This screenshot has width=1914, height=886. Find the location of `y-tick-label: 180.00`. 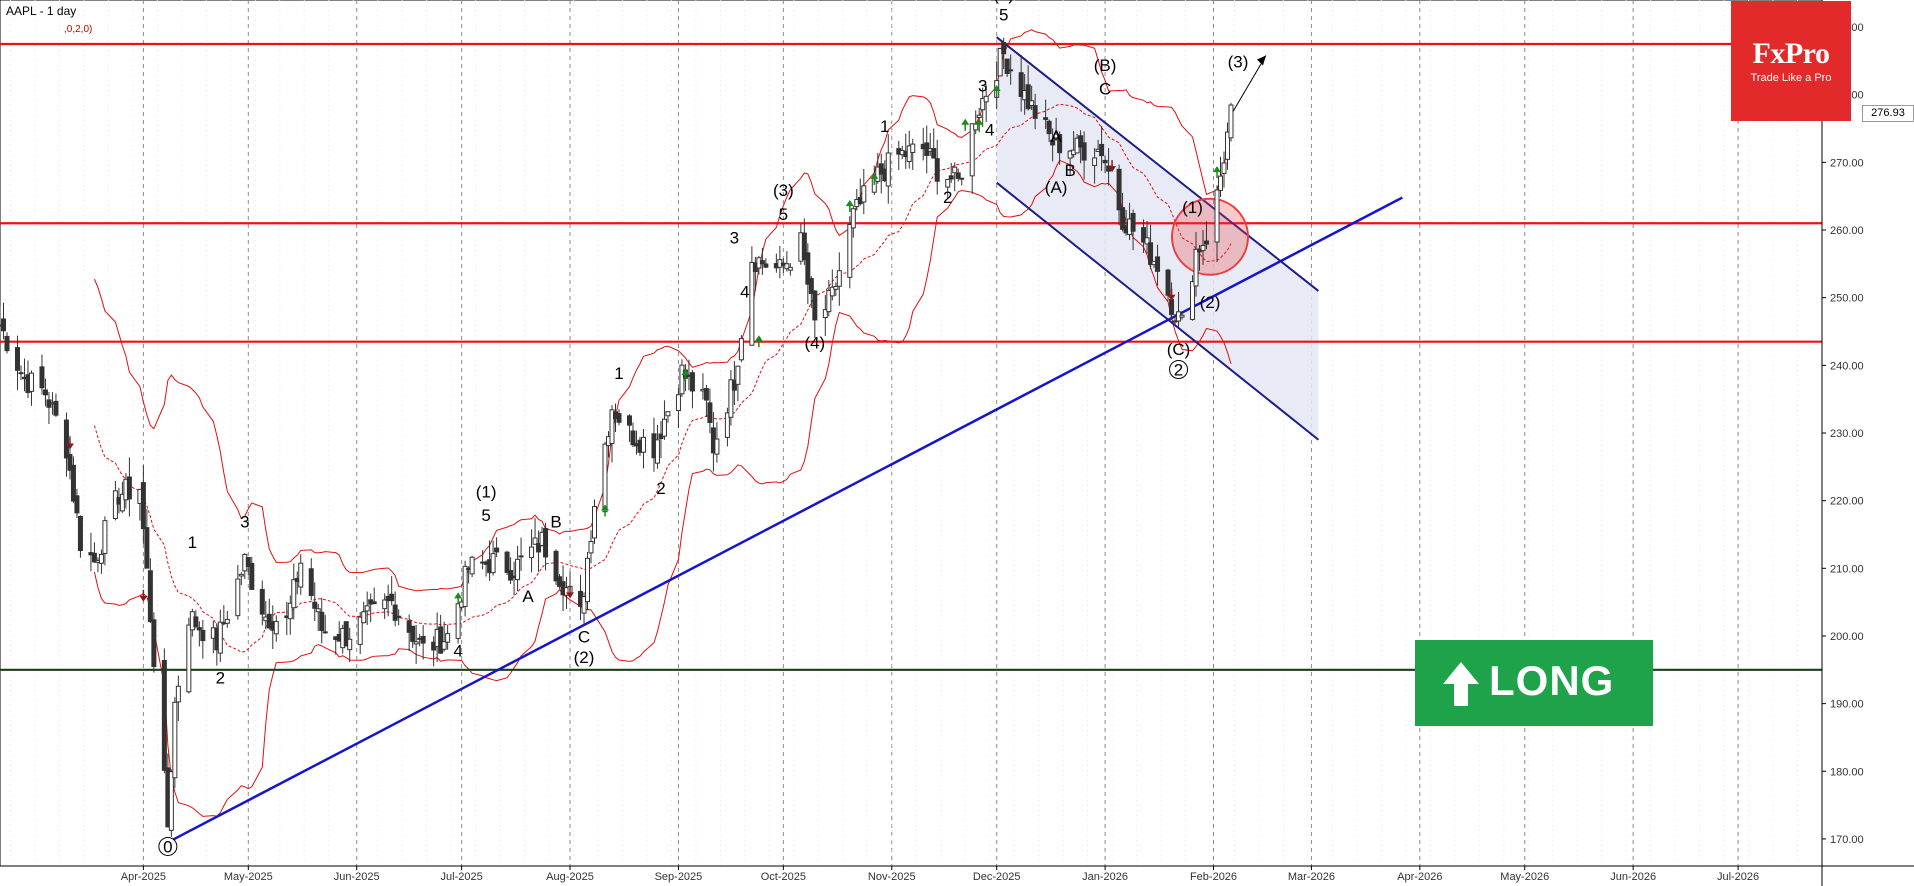

y-tick-label: 180.00 is located at coordinates (1847, 772).